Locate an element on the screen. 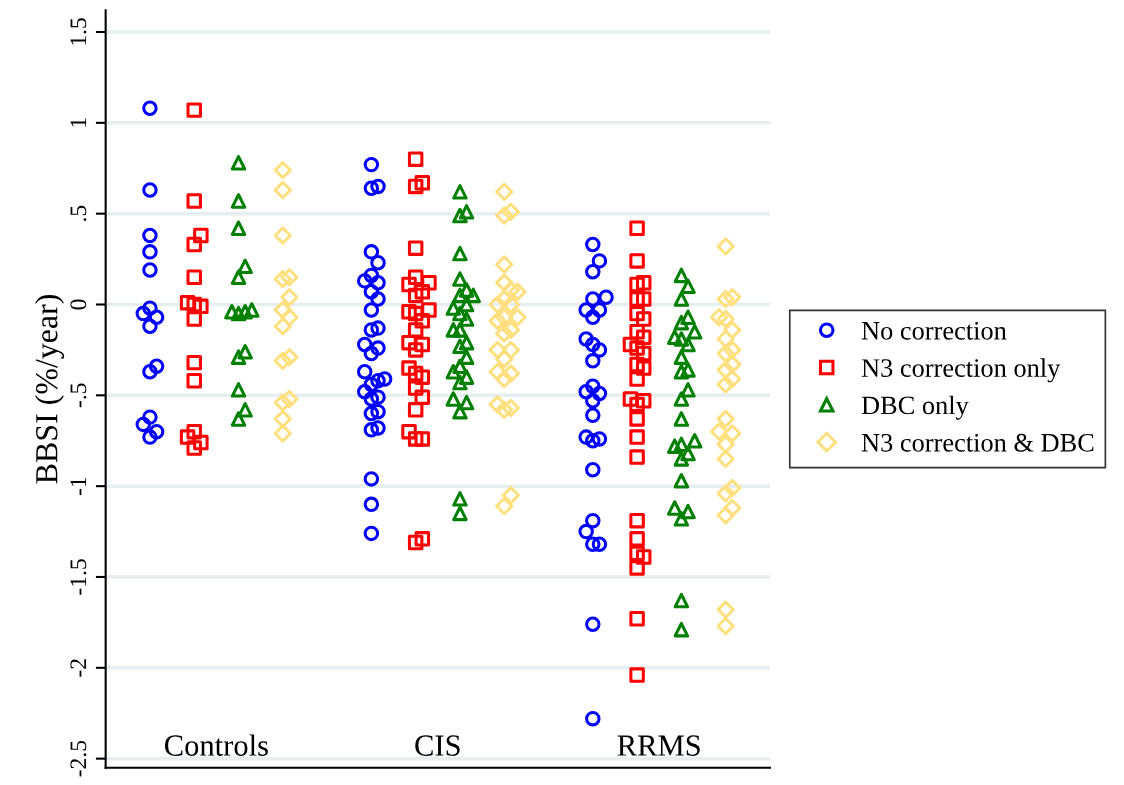 The image size is (1124, 785). y-axis-title: BBSI (%/year) is located at coordinates (50, 389).